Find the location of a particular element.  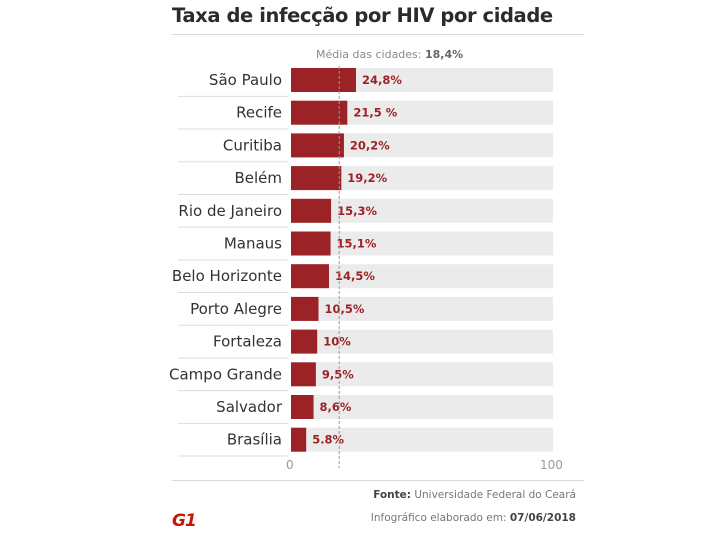

source-note: Fonte: Universidade Federal do Ceará is located at coordinates (474, 495).